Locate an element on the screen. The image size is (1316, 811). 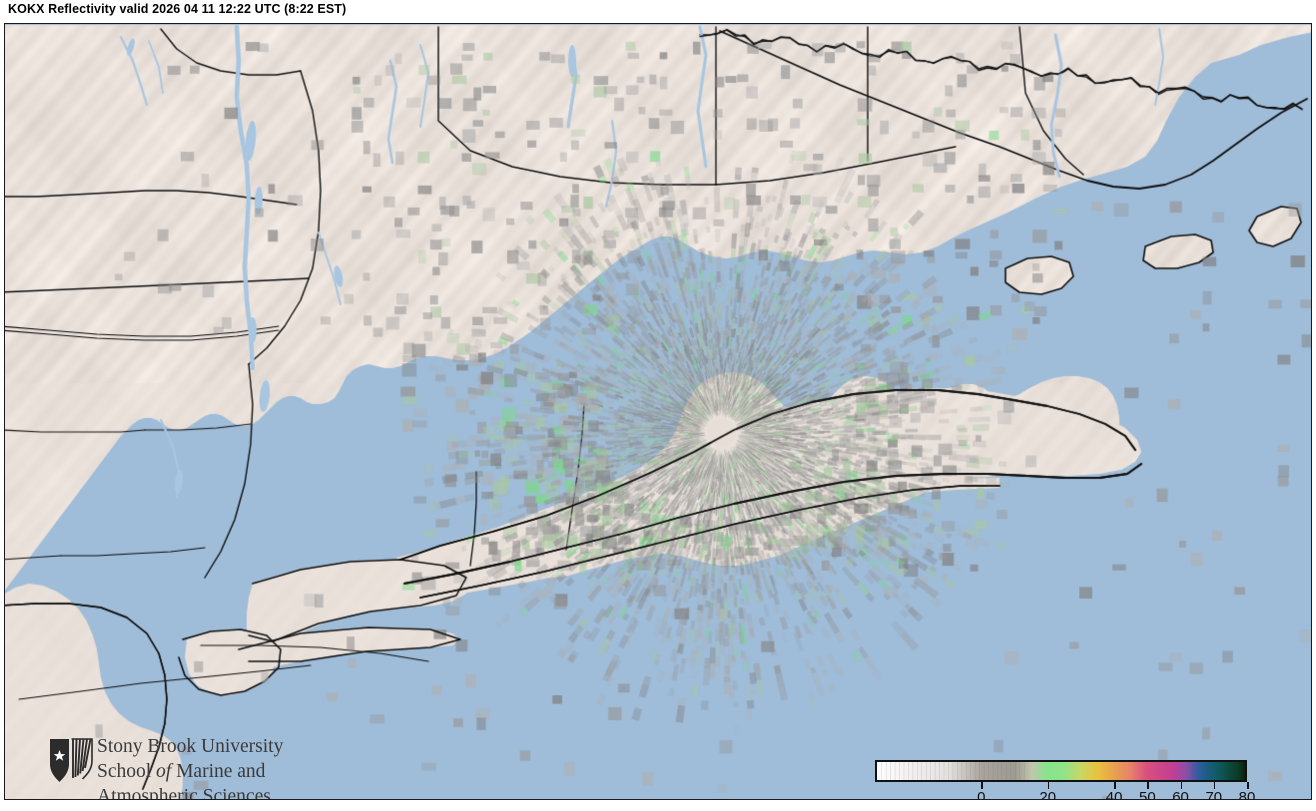
colorbar-tick-label: 40 is located at coordinates (1114, 794).